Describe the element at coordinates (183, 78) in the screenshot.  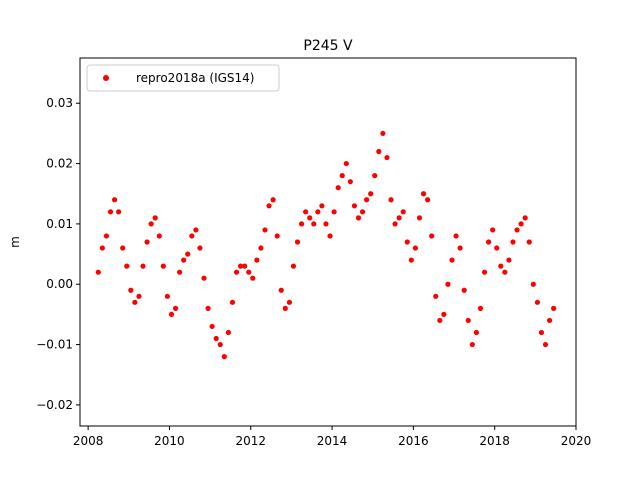
I see `legend-box` at that location.